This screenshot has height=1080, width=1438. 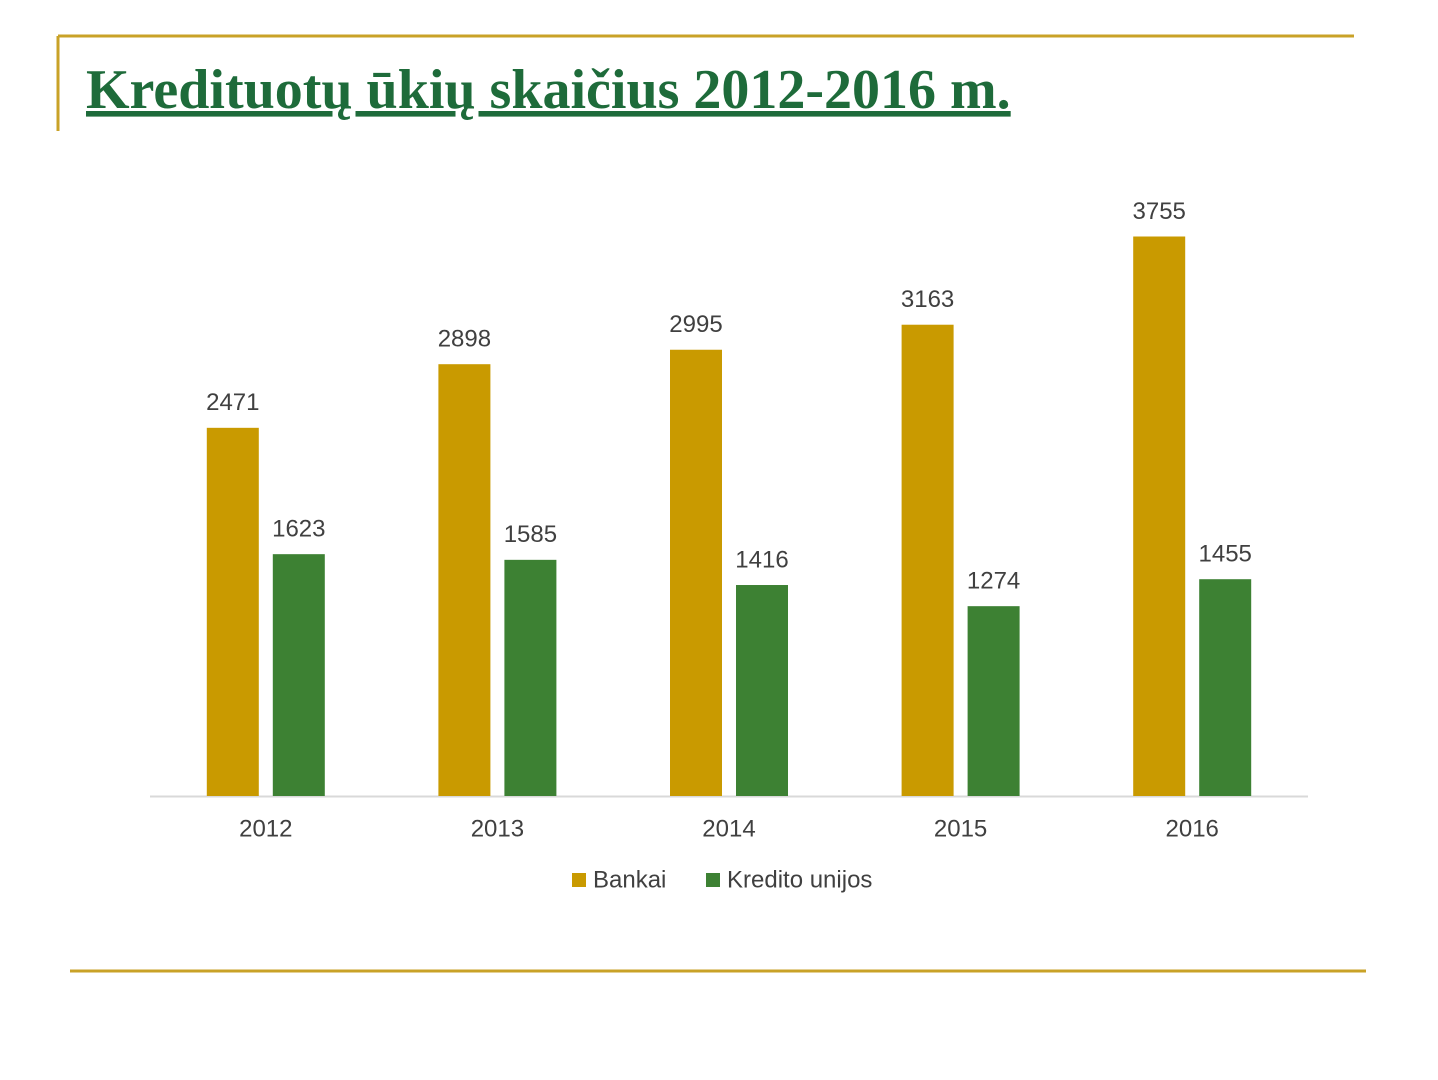 I want to click on legend-label: Kredito unijos, so click(x=799, y=879).